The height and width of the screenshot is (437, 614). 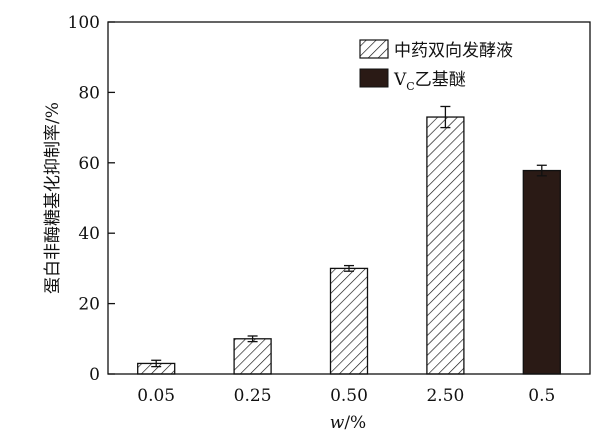 I want to click on y-axis-title: 蛋白非酶糖基化抑制率/%, so click(x=53, y=198).